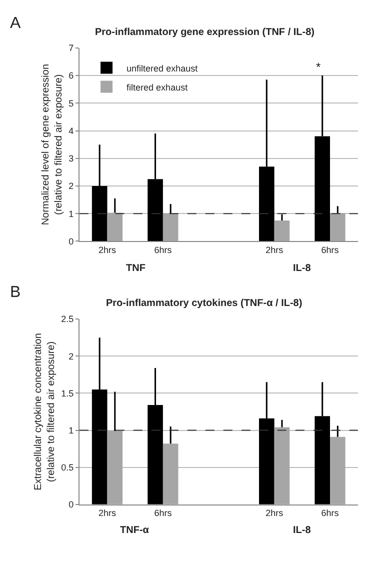  I want to click on chart-title: Pro-inflammatory gene expression (TNF / IL-8), so click(204, 32).